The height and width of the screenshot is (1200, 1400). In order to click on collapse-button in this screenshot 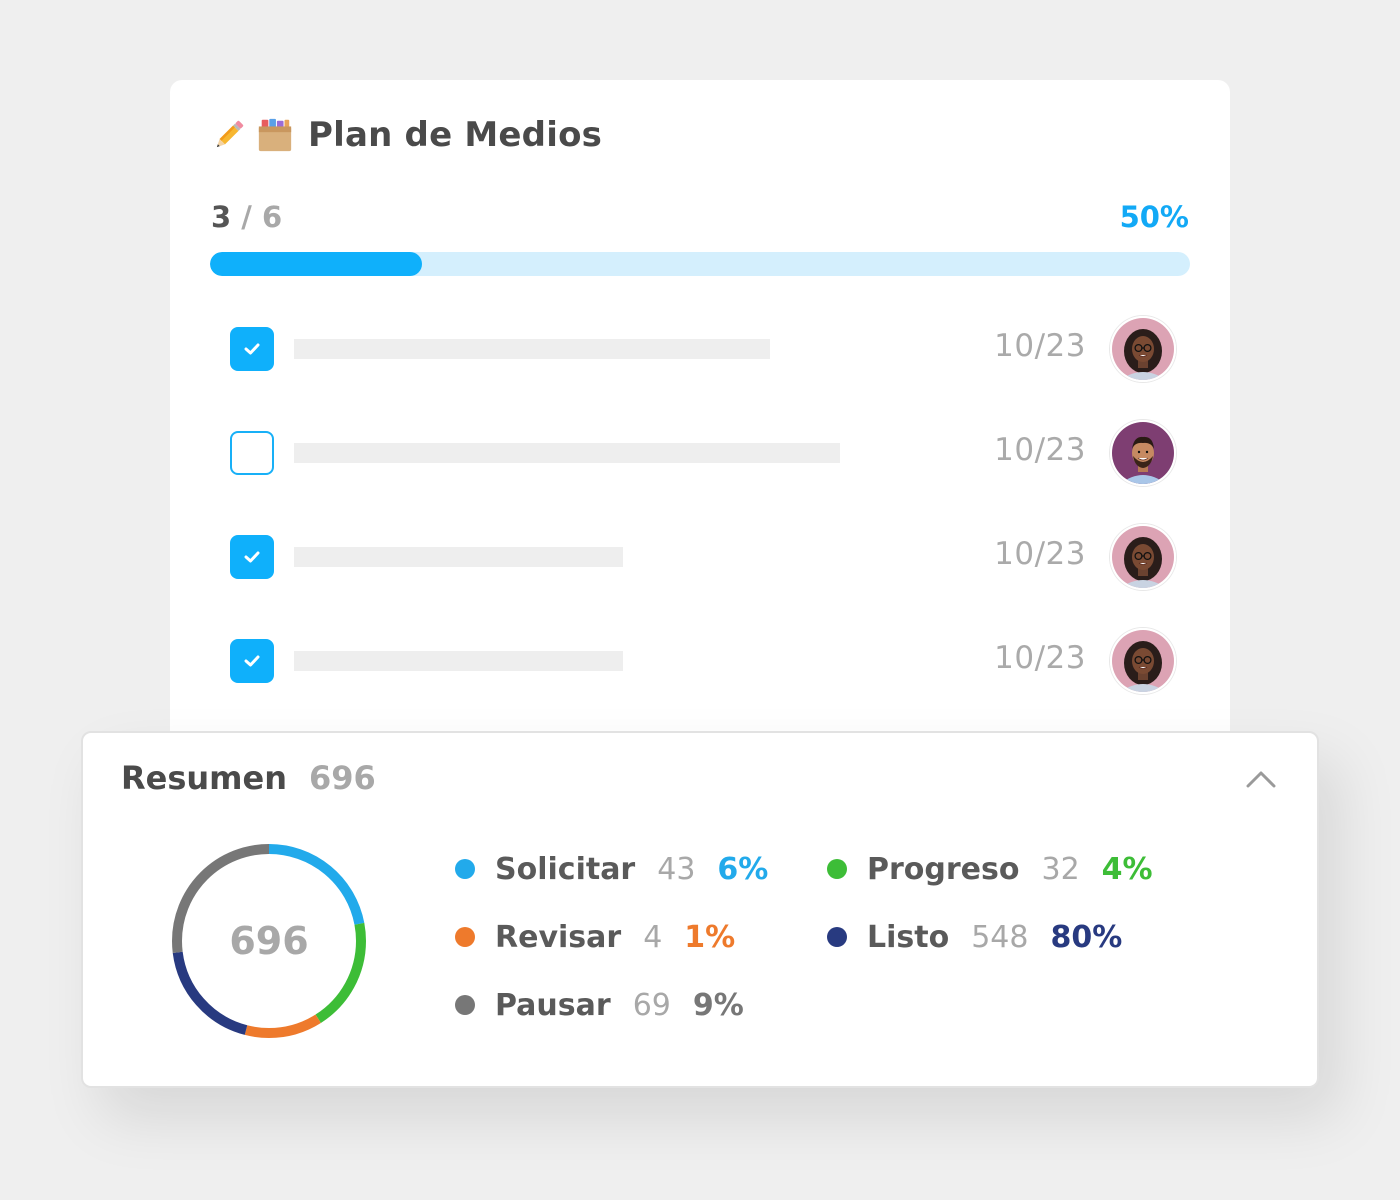, I will do `click(1261, 779)`.